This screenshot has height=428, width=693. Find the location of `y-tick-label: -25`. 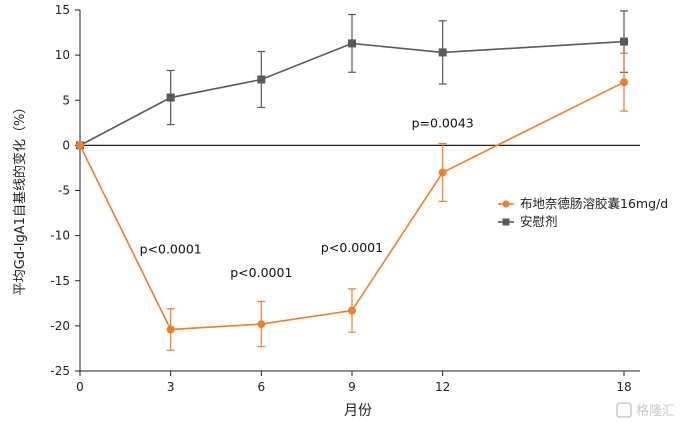

y-tick-label: -25 is located at coordinates (60, 371).